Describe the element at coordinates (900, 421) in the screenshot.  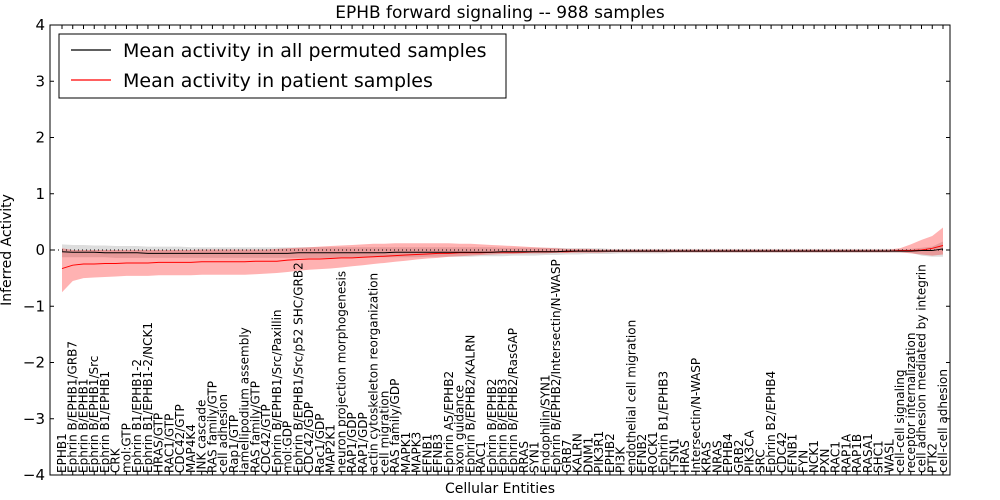
I see `x-tick-label: cell-cell signaling` at that location.